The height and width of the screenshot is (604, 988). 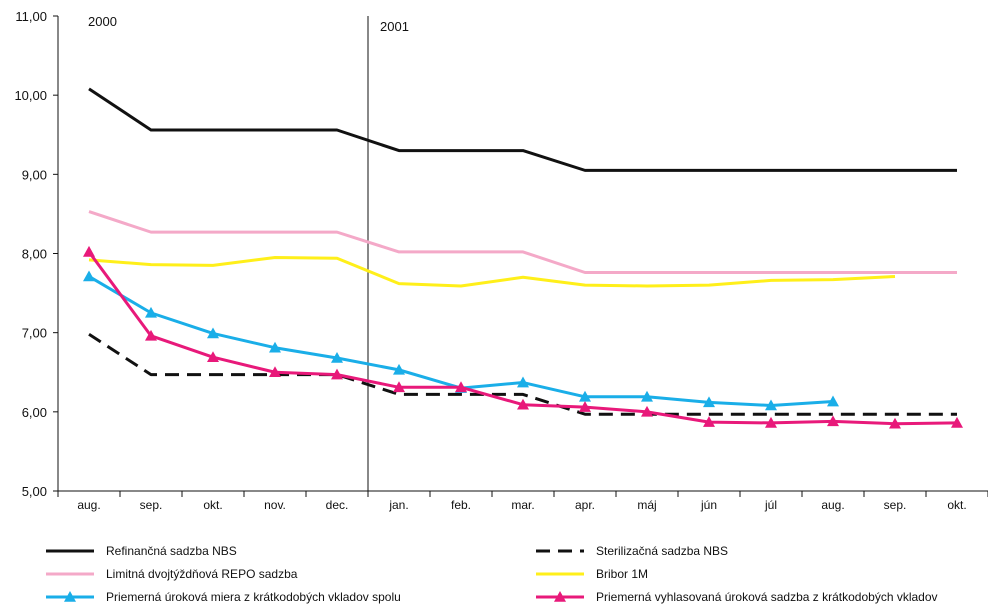 I want to click on y-tick-label: 7,00, so click(x=34, y=333).